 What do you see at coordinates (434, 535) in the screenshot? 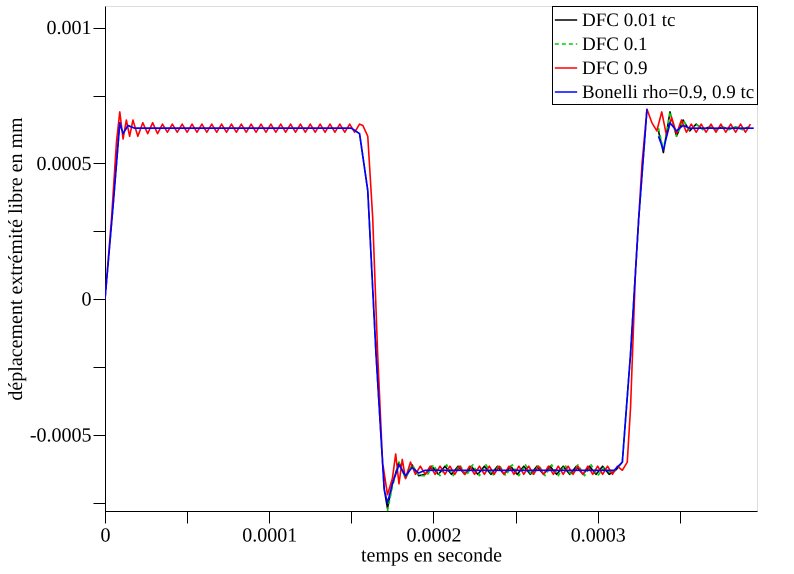
I see `x-tick-label: 0.0002` at bounding box center [434, 535].